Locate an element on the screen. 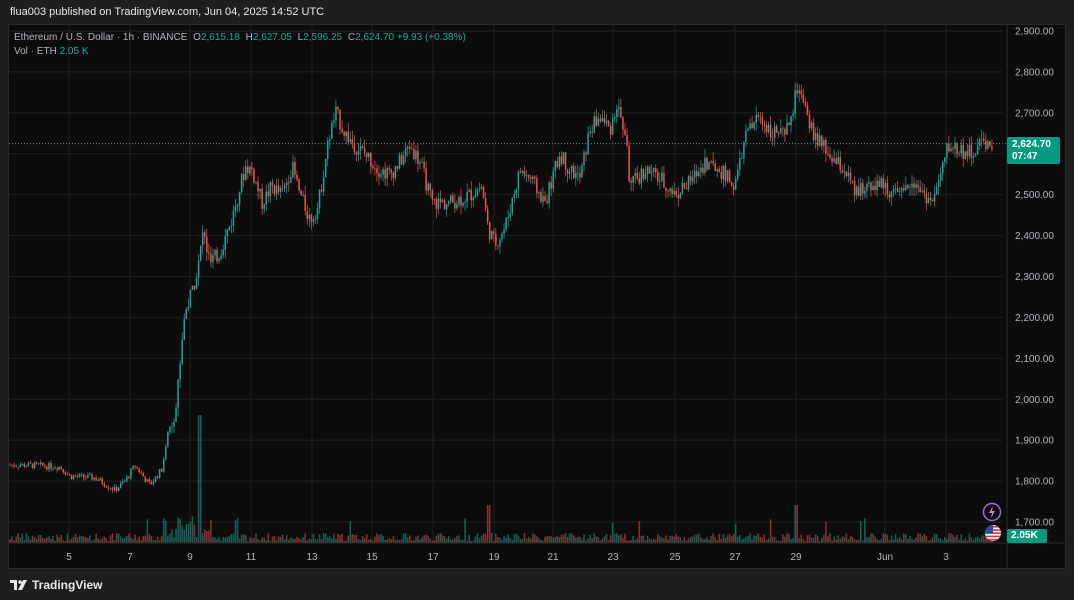 The height and width of the screenshot is (600, 1074). y-tick-label: 2,200.00 is located at coordinates (1034, 318).